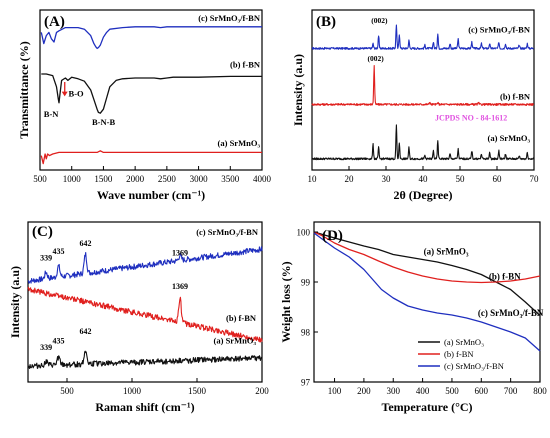 Image resolution: width=550 pixels, height=438 pixels. I want to click on x-tick-label: 2500, so click(167, 179).